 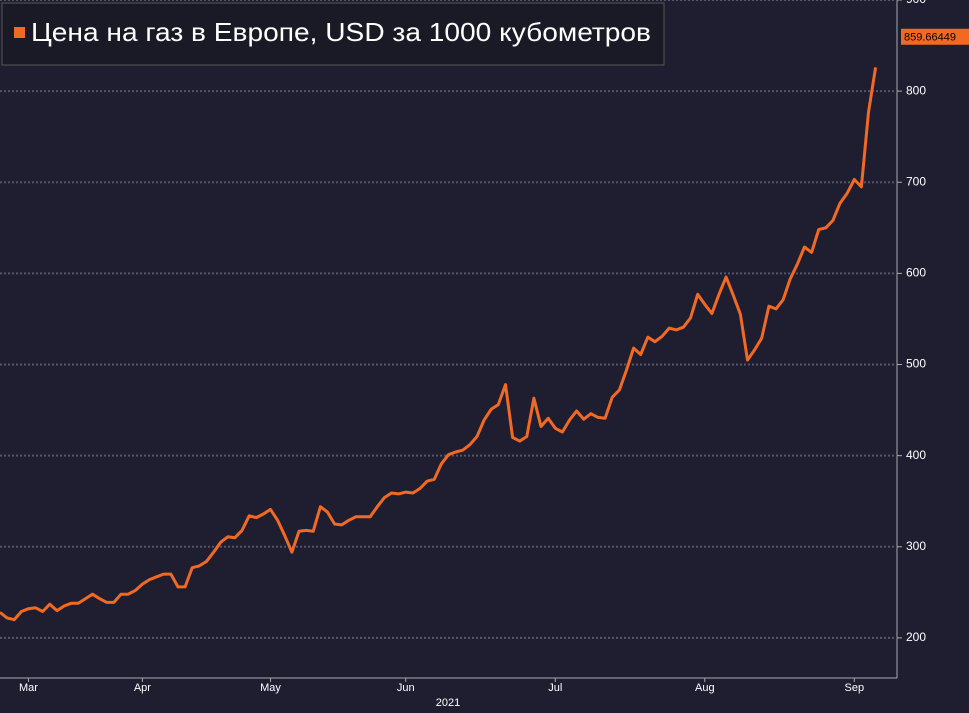 What do you see at coordinates (916, 546) in the screenshot?
I see `y-tick-label: 300` at bounding box center [916, 546].